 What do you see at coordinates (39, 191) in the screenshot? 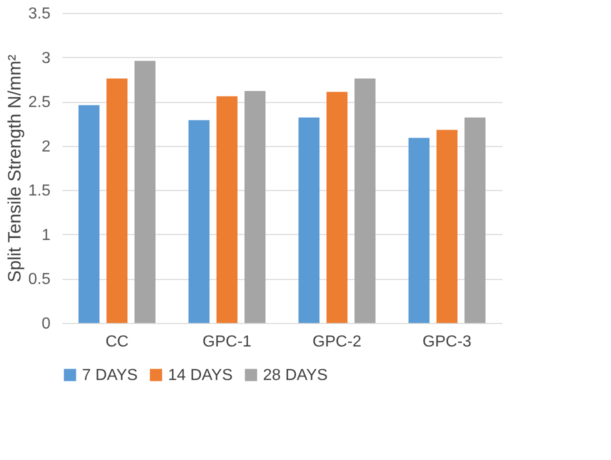
I see `y-tick-label: 1.5` at bounding box center [39, 191].